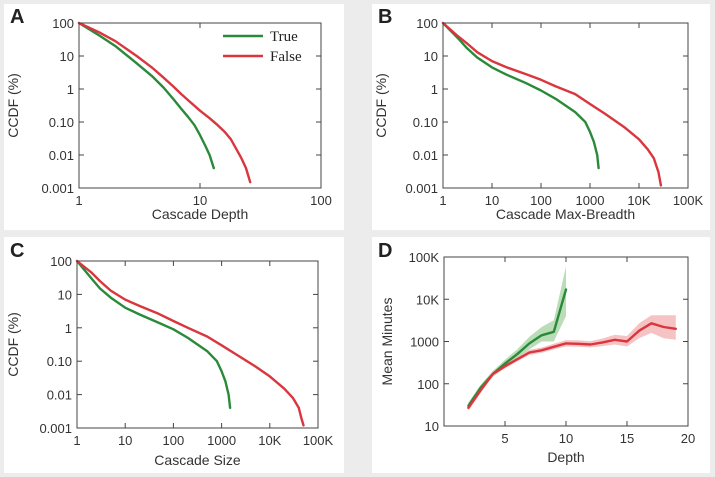 This screenshot has width=715, height=477. I want to click on x-tick-label: 20, so click(688, 438).